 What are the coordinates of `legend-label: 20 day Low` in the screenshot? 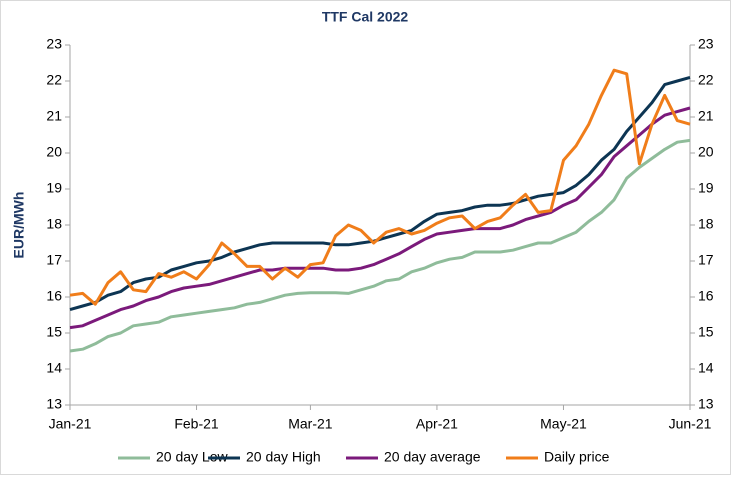 It's located at (192, 457).